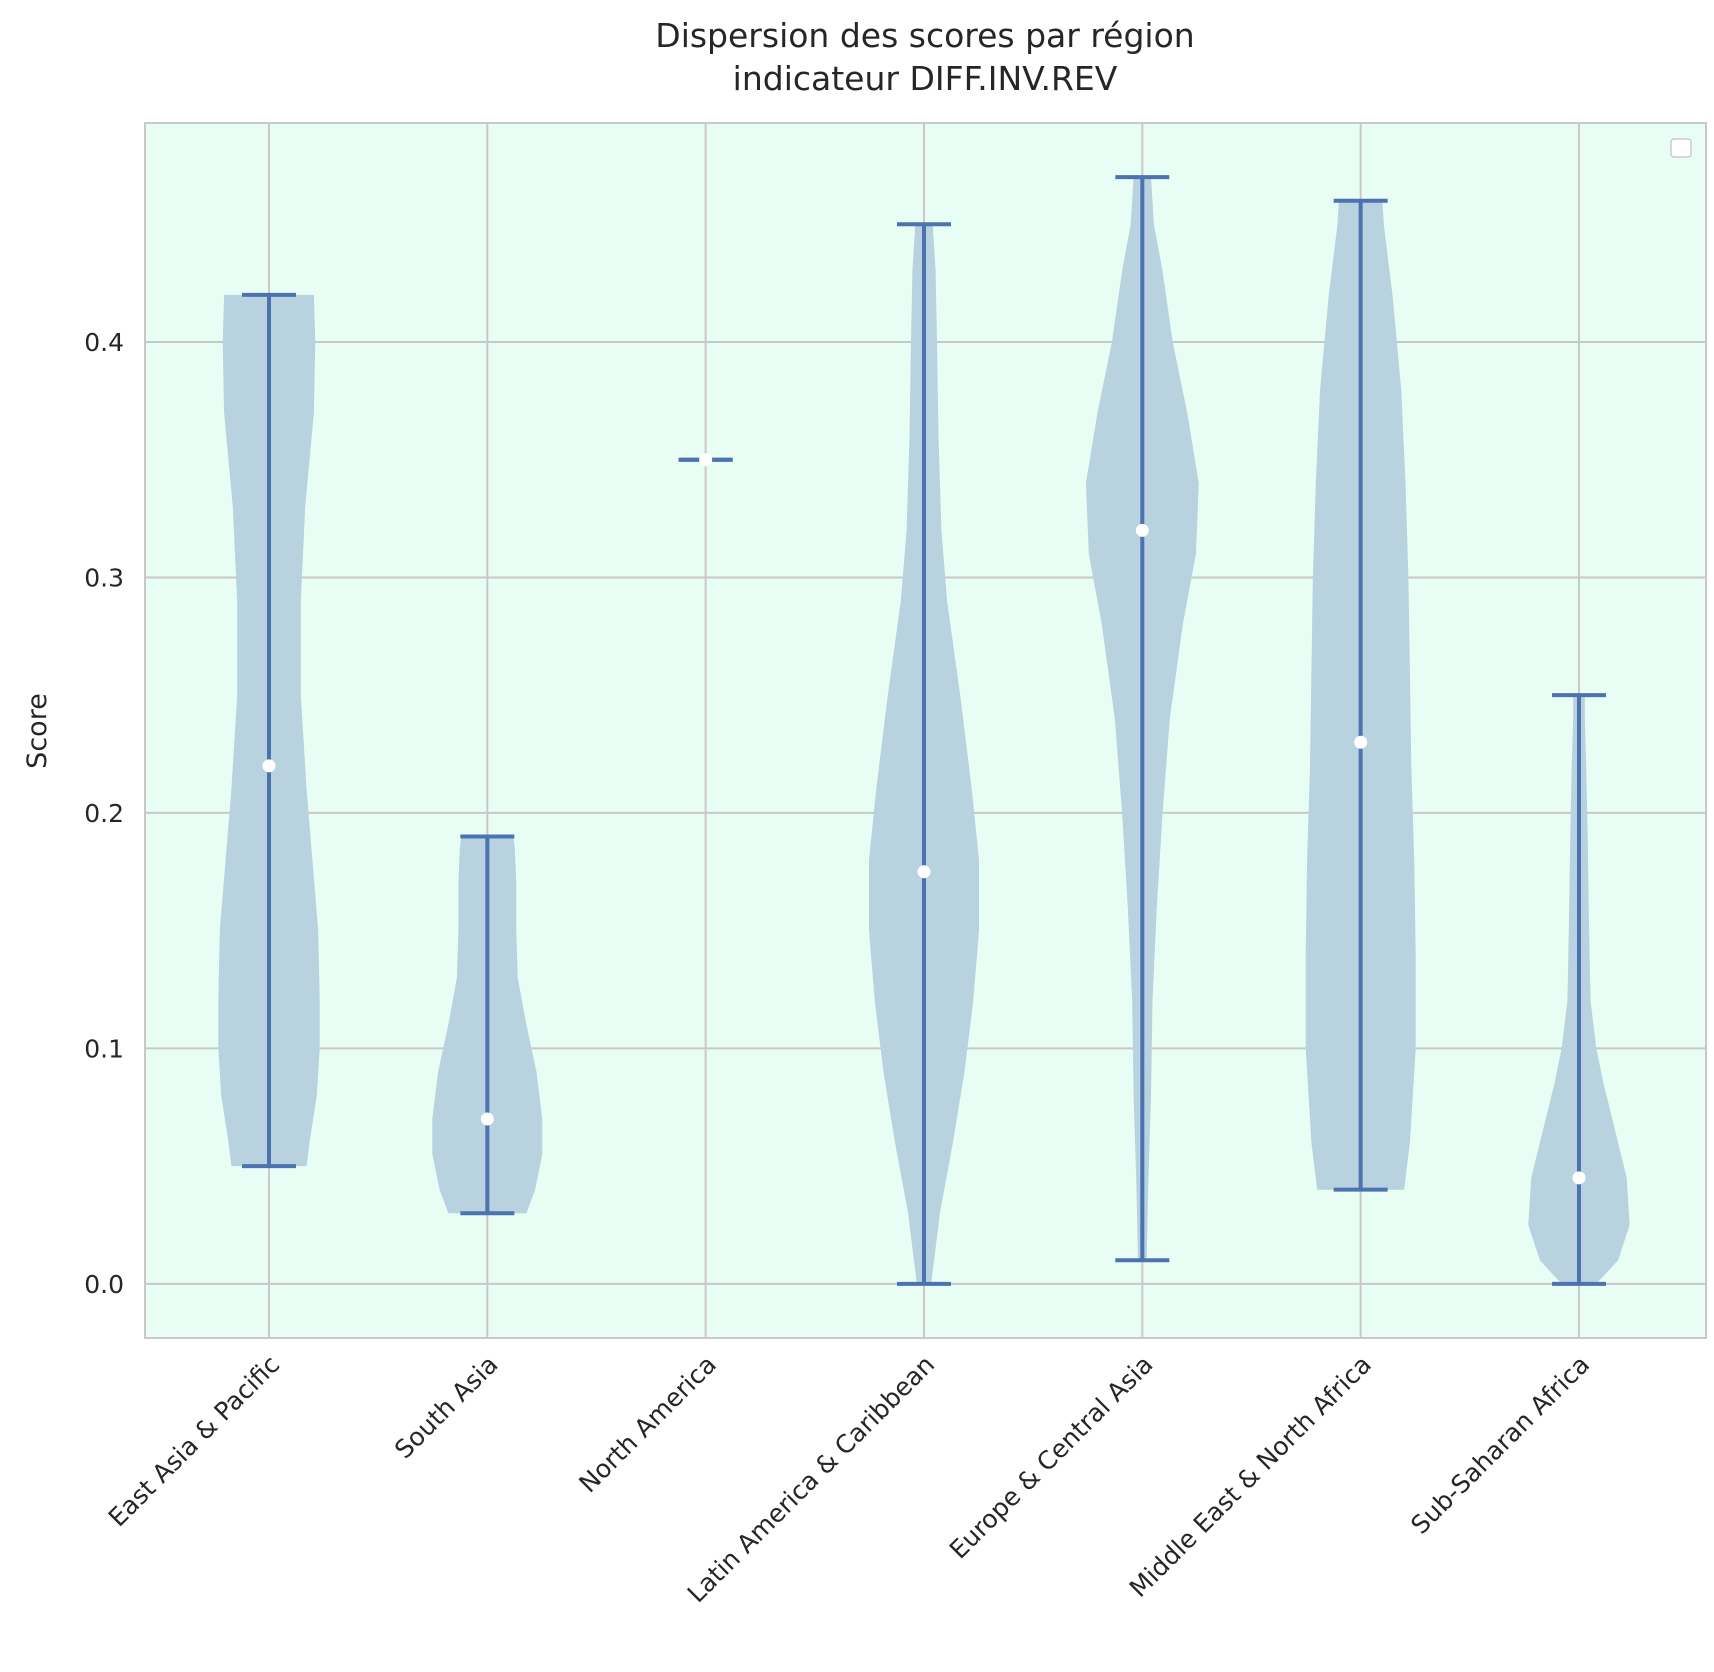  I want to click on x-tick-label: North America, so click(647, 1424).